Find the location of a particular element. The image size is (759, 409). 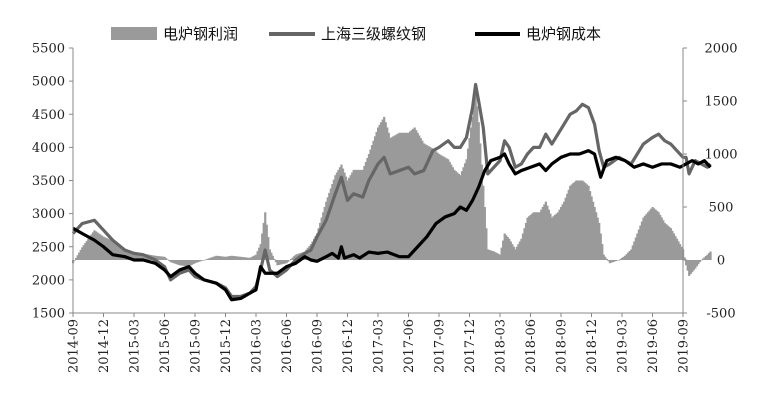

x-tick-label: 2018-09 is located at coordinates (562, 346).